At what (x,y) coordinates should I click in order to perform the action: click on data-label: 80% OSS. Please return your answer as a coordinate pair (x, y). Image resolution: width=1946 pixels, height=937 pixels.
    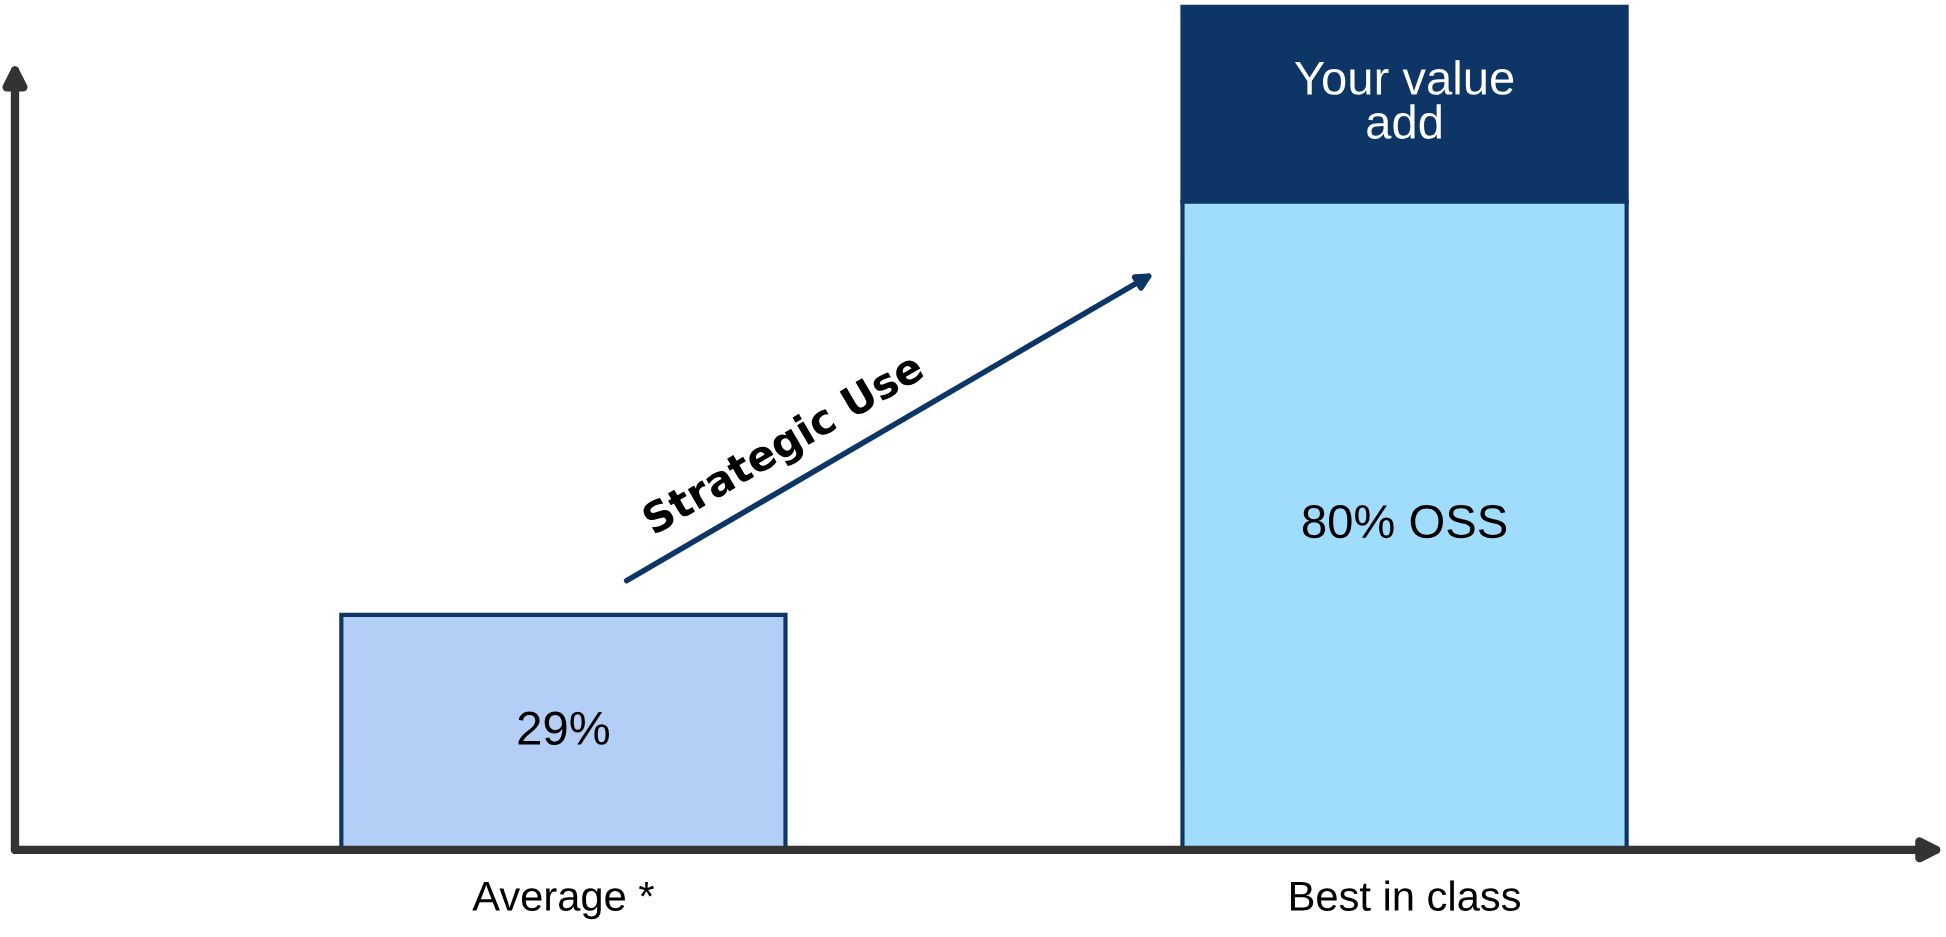
    Looking at the image, I should click on (1404, 521).